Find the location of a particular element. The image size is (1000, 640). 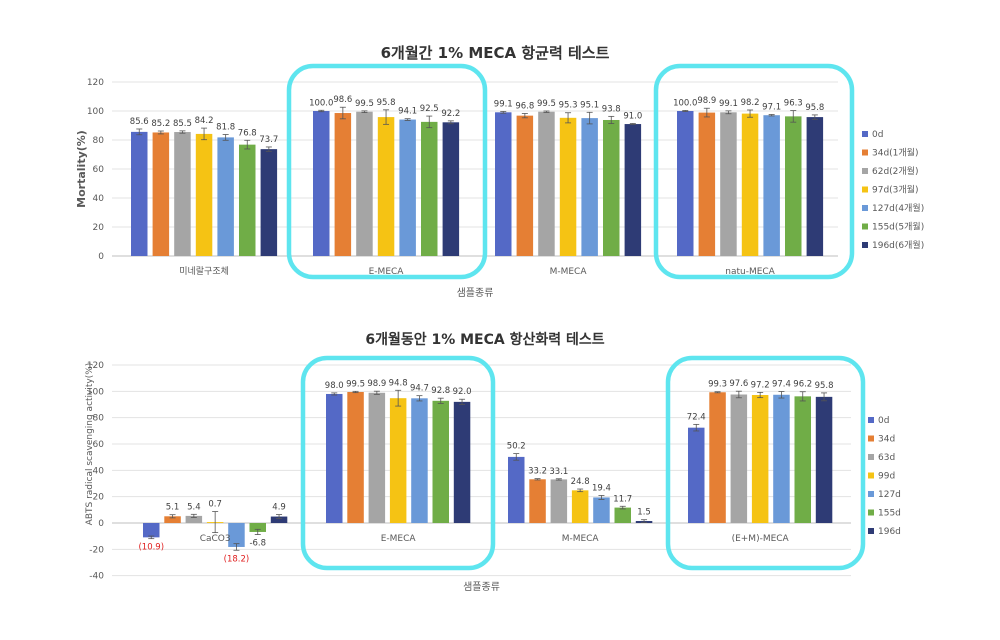

data-label: 73.7 is located at coordinates (268, 140).